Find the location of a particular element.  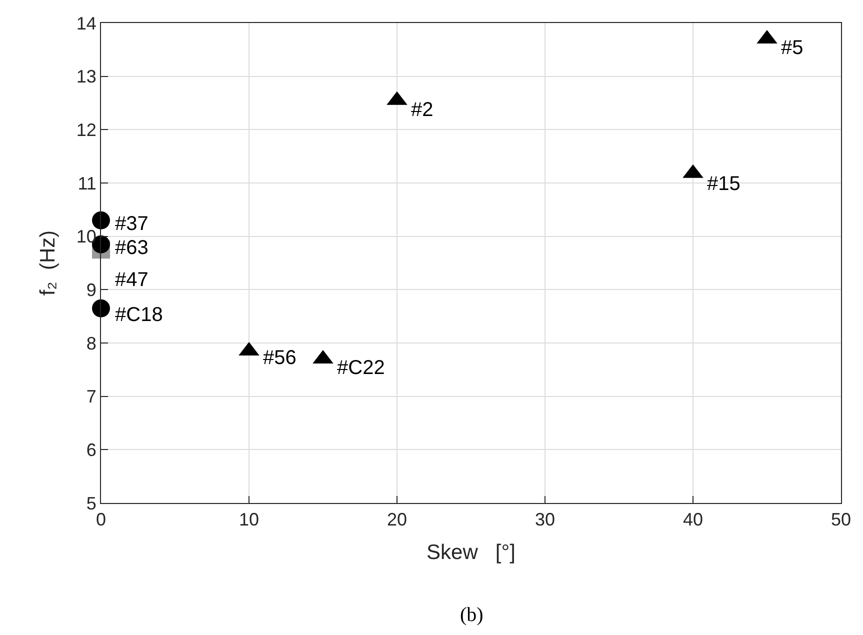

y-tick-label: 5 is located at coordinates (91, 503).